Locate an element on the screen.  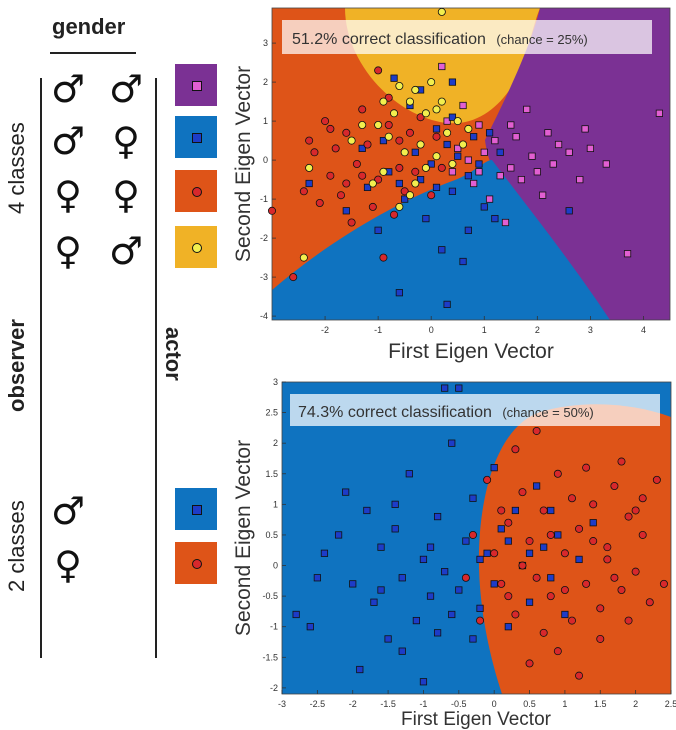
y-tick-label: -1.5 is located at coordinates (270, 657).